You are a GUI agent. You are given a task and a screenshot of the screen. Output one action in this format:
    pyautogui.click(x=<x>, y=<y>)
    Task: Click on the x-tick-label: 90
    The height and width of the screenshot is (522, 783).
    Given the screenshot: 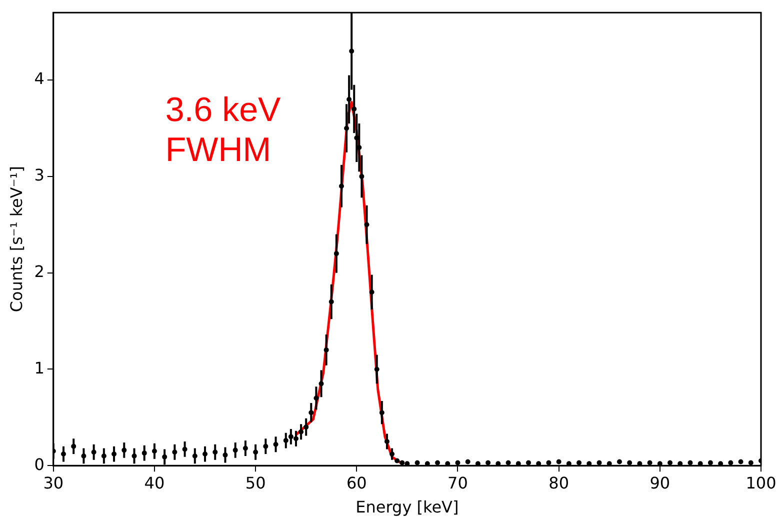 What is the action you would take?
    pyautogui.click(x=660, y=482)
    